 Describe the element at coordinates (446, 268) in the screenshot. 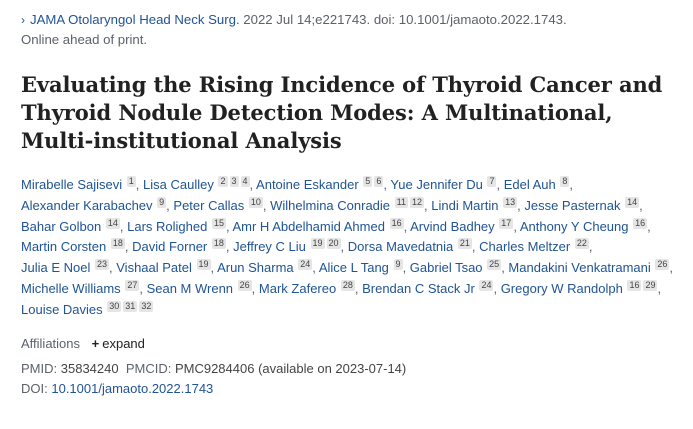

I see `author-link: Gabriel Tsao` at that location.